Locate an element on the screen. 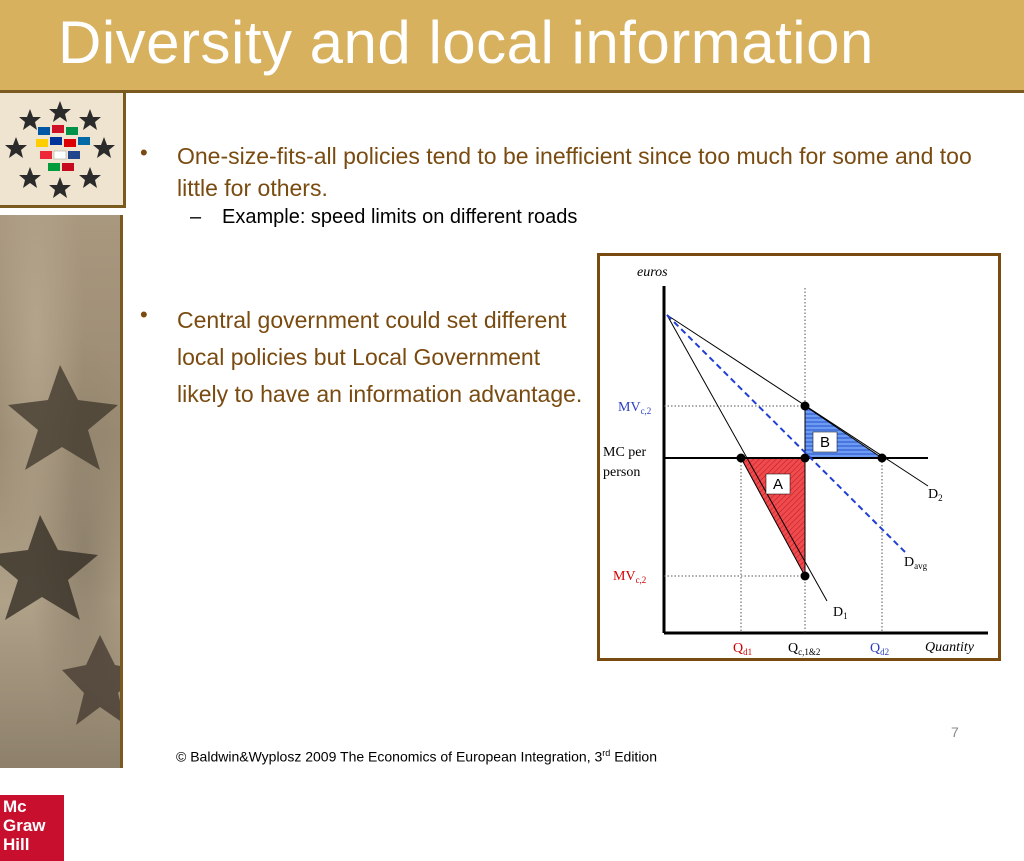  left-strip: Mc Graw Hill is located at coordinates (63, 477).